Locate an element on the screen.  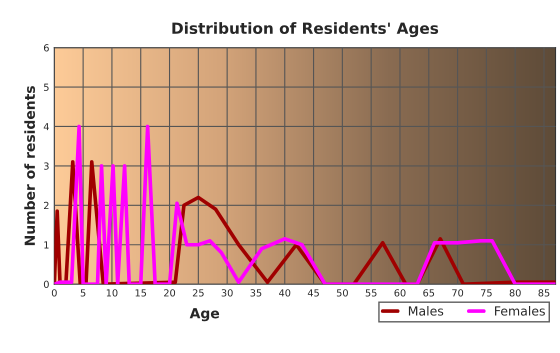
x-tick-label: 65 is located at coordinates (428, 293).